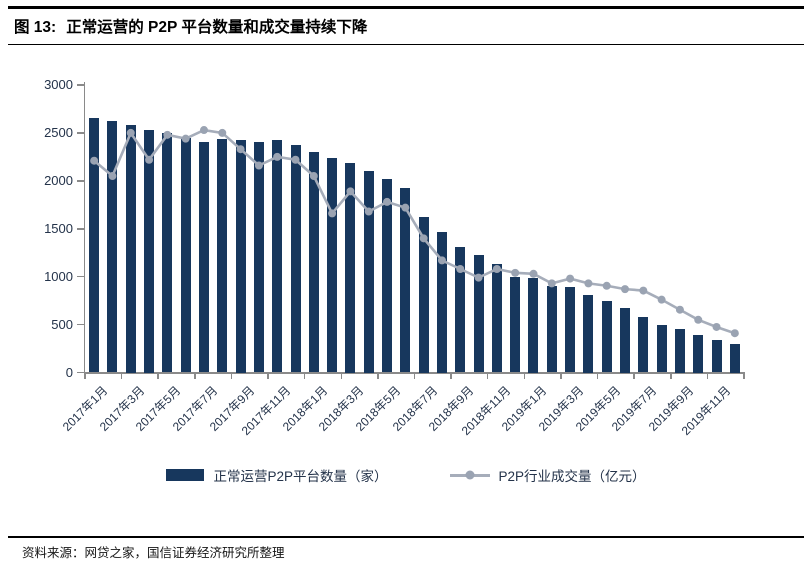 Image resolution: width=812 pixels, height=574 pixels. Describe the element at coordinates (58, 84) in the screenshot. I see `y-tick-label: 3000` at that location.